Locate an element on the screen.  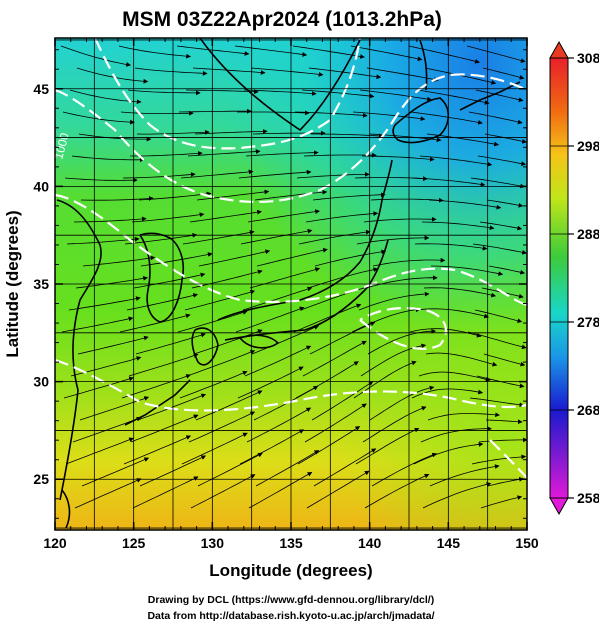
coastline-taiwan is located at coordinates (66, 509).